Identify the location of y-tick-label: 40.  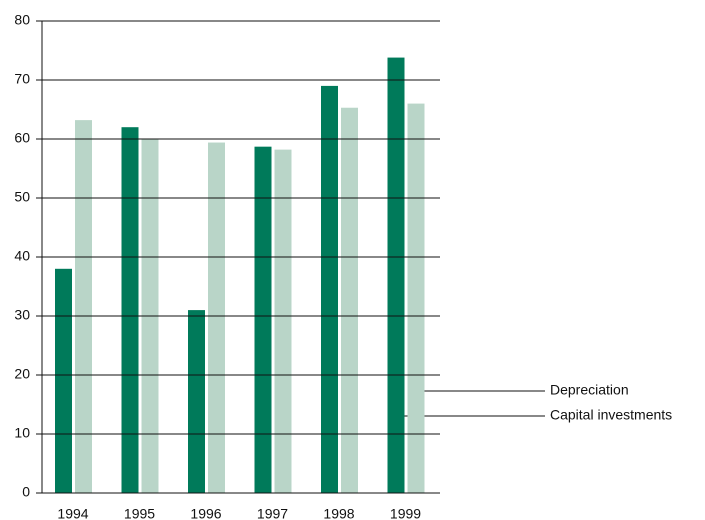
(22, 256).